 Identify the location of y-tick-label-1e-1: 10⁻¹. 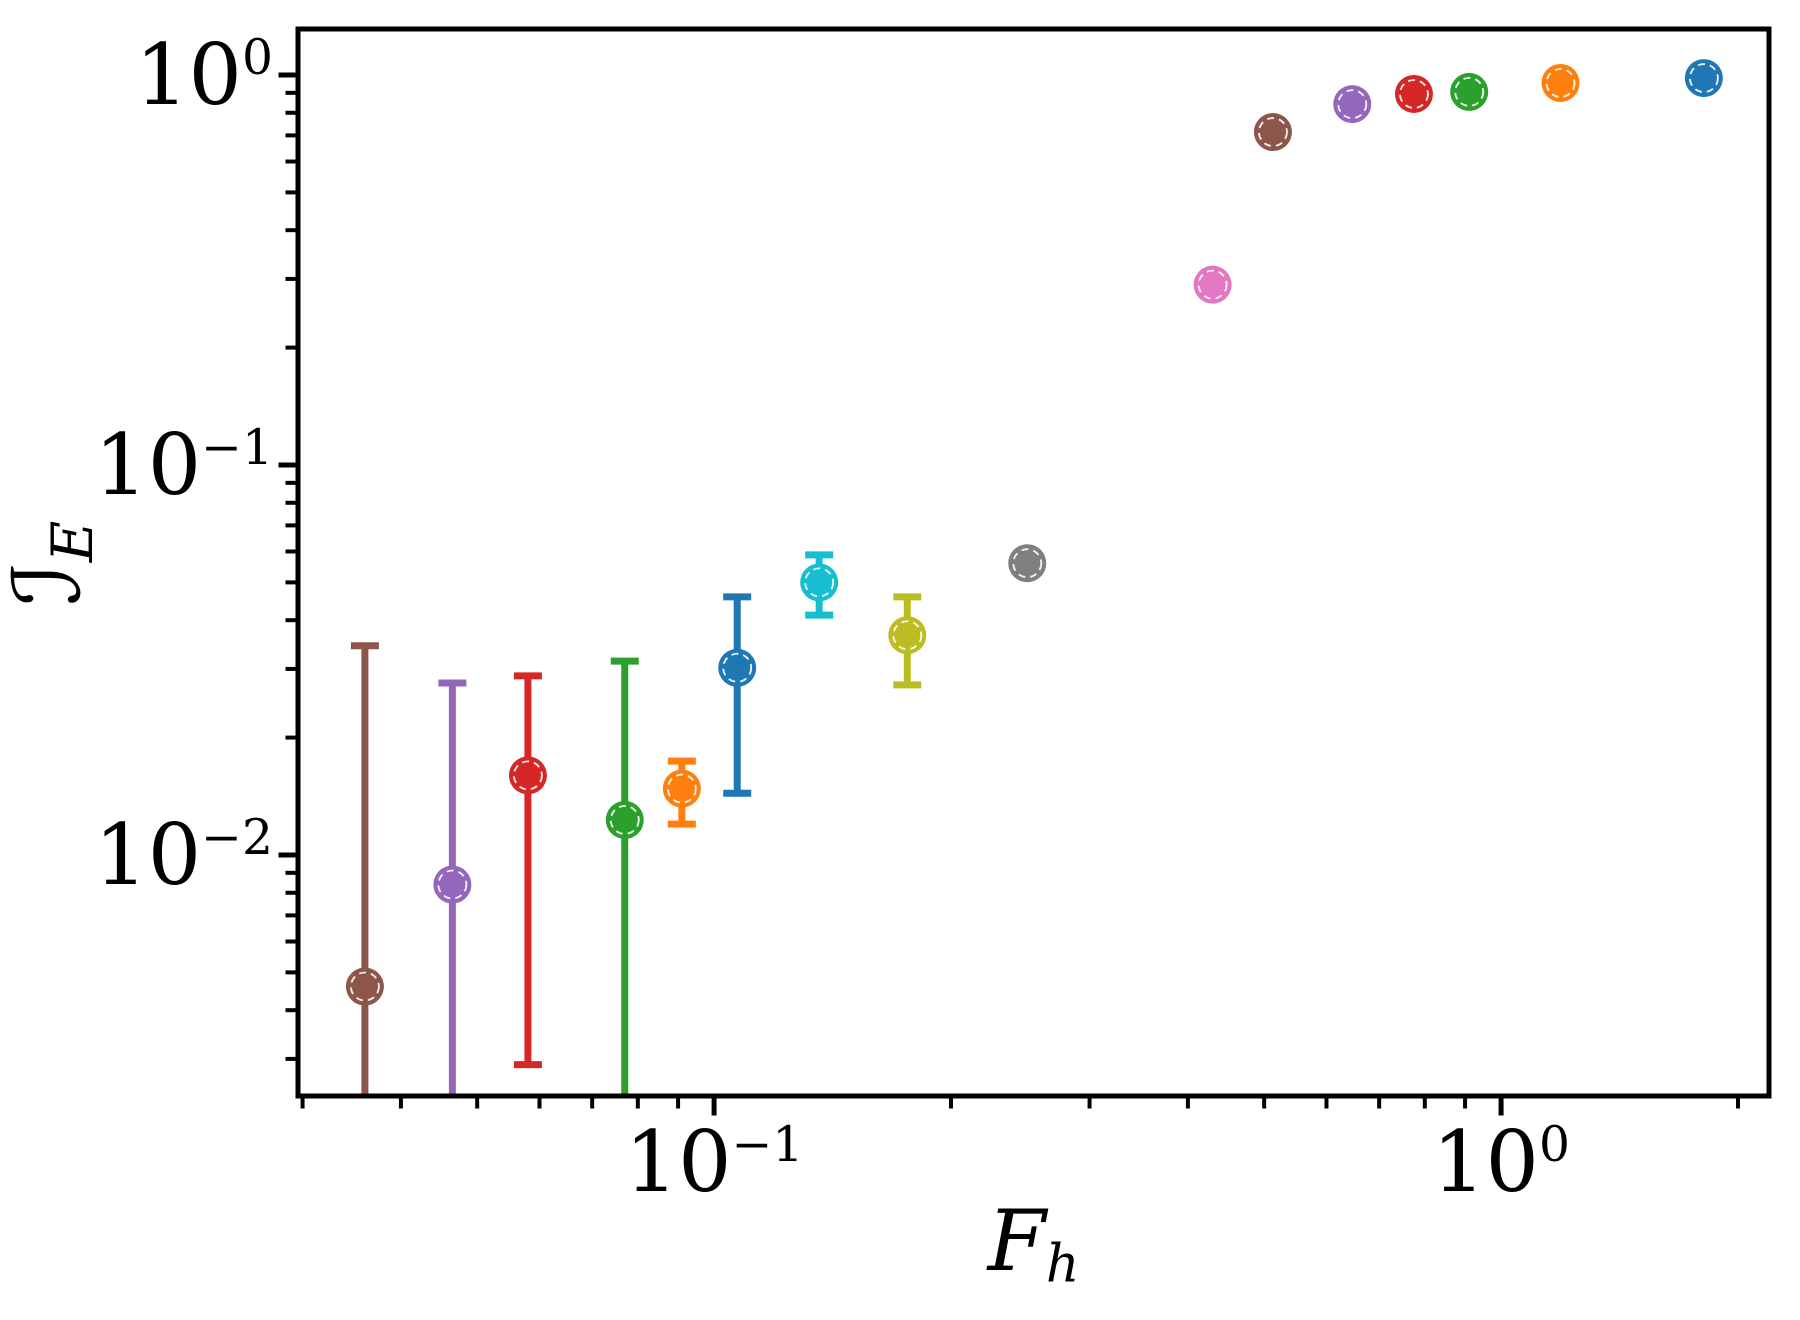
(183, 464).